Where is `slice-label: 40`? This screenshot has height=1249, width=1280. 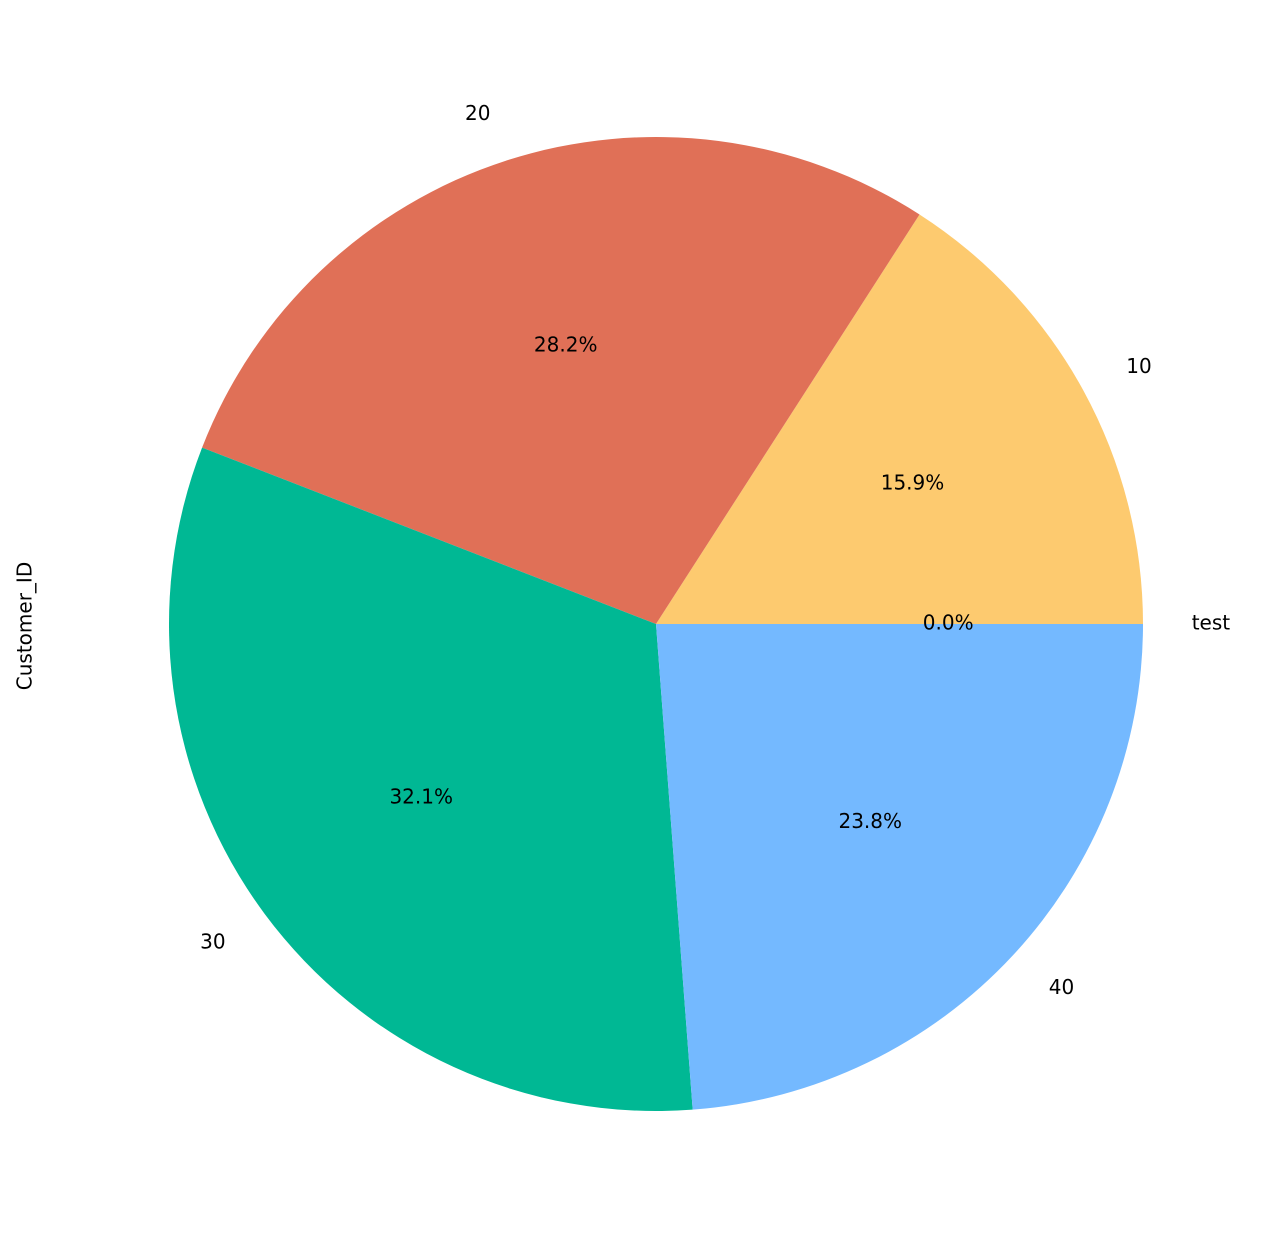 slice-label: 40 is located at coordinates (1061, 987).